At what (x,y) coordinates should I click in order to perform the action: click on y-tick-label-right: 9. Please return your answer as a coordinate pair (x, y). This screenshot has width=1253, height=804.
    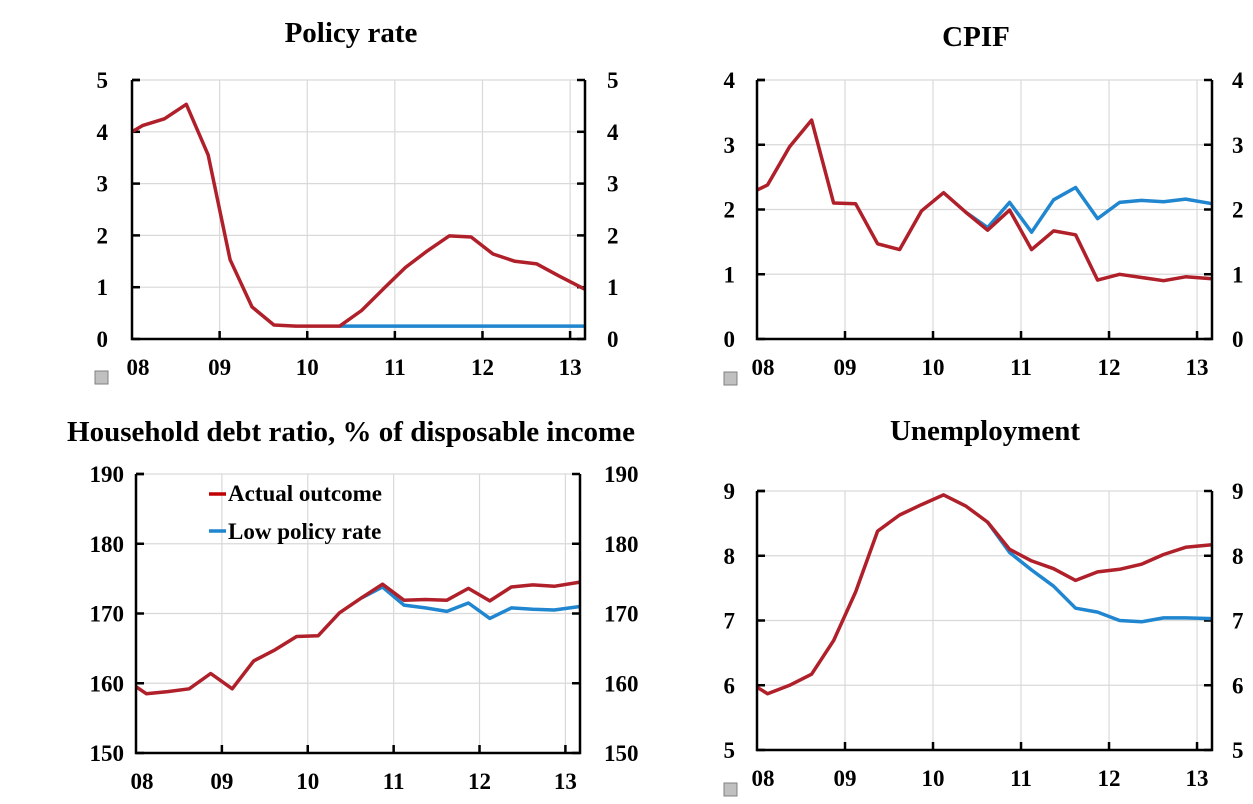
    Looking at the image, I should click on (1238, 491).